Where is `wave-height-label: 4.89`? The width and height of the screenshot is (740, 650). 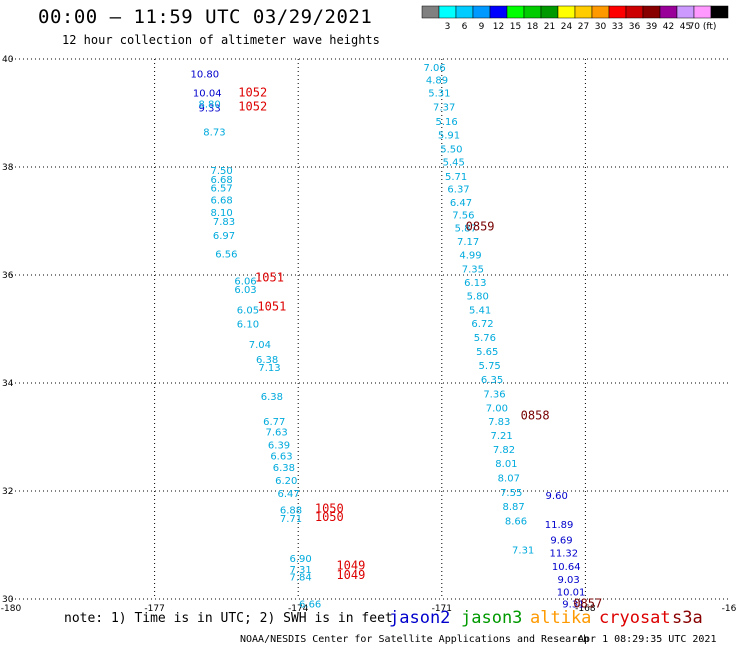
wave-height-label: 4.89 is located at coordinates (437, 81).